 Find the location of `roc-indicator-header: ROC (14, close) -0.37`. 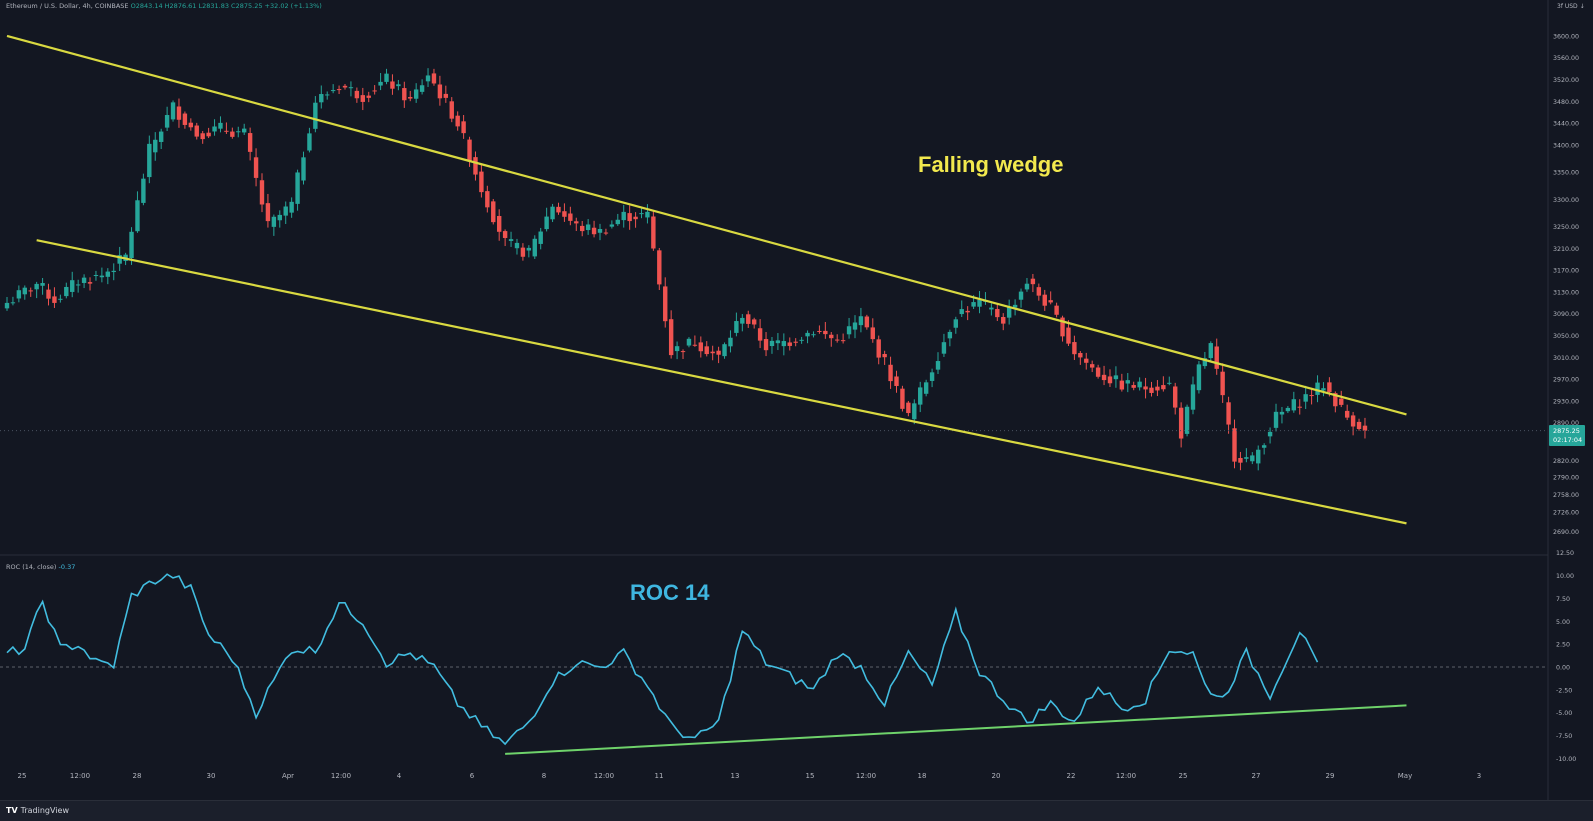

roc-indicator-header: ROC (14, close) -0.37 is located at coordinates (40, 567).